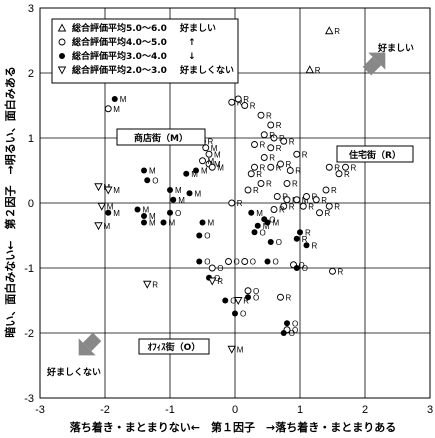 The height and width of the screenshot is (438, 435). I want to click on x-tick-label: -3, so click(40, 410).